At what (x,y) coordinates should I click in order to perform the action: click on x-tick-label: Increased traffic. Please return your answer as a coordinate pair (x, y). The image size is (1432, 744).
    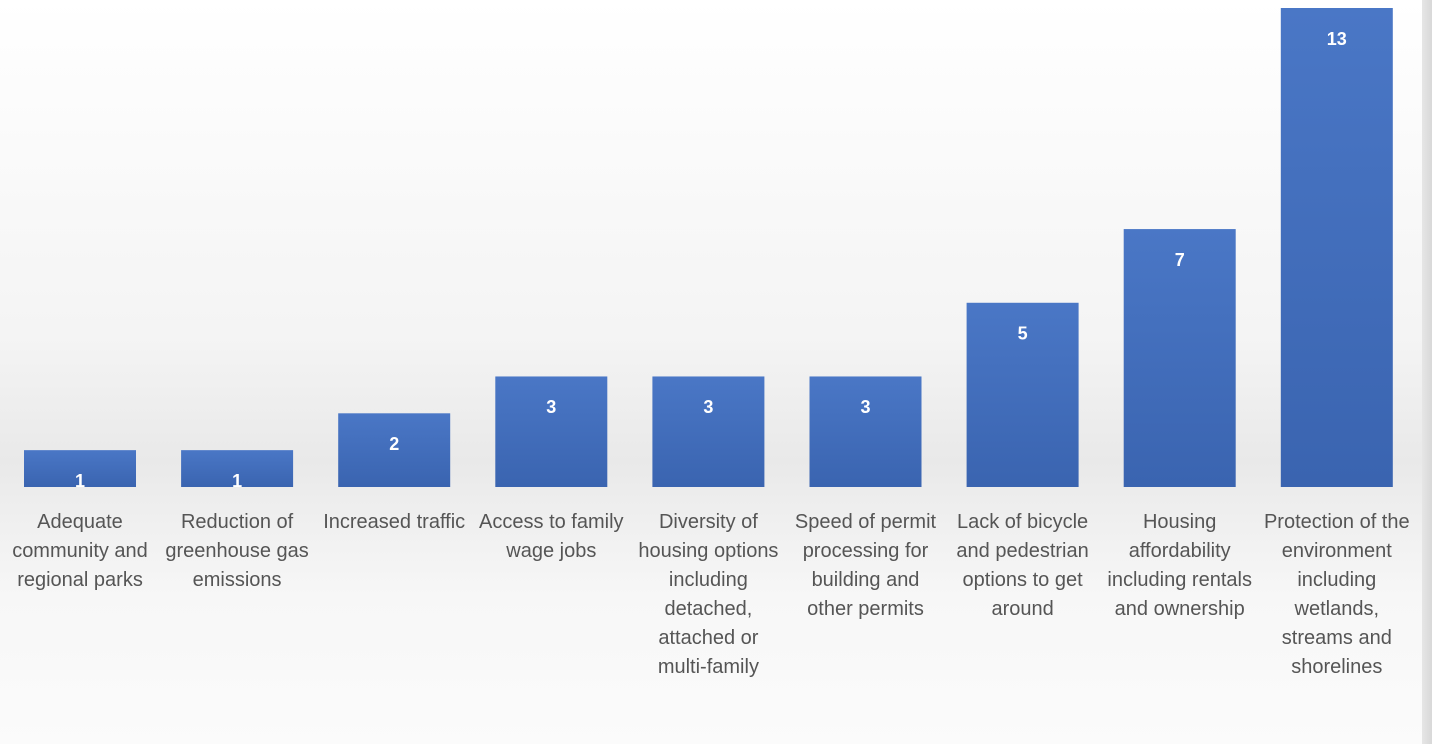
    Looking at the image, I should click on (394, 522).